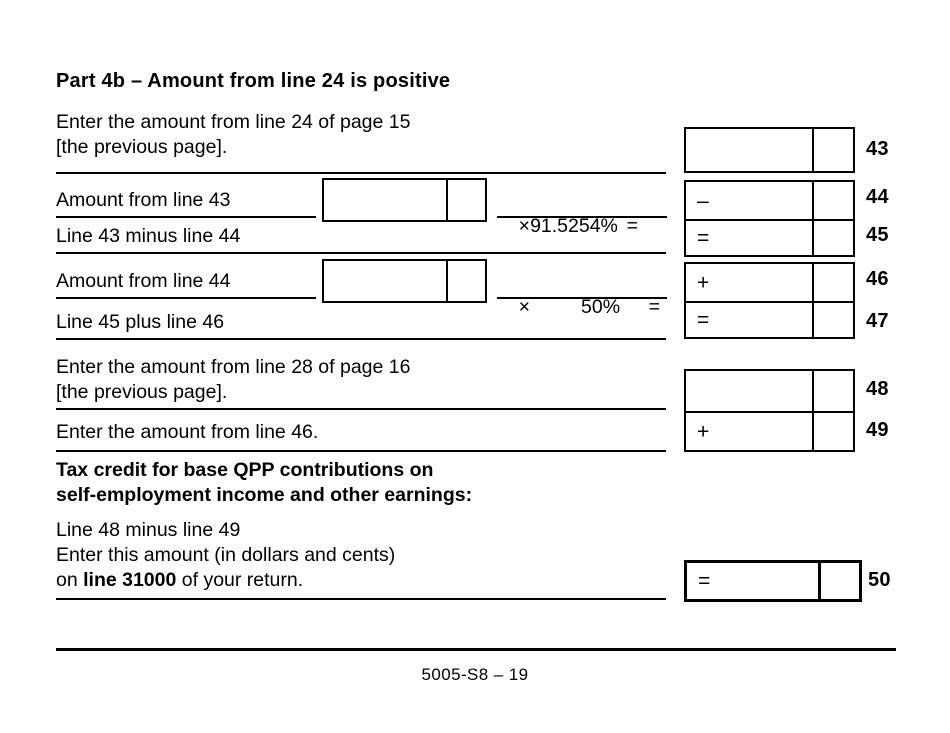 Image resolution: width=950 pixels, height=733 pixels. I want to click on line-46-rate: 50%, so click(601, 307).